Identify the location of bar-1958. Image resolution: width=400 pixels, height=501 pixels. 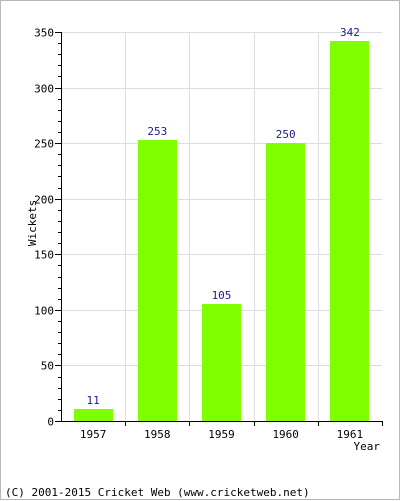
(157, 280).